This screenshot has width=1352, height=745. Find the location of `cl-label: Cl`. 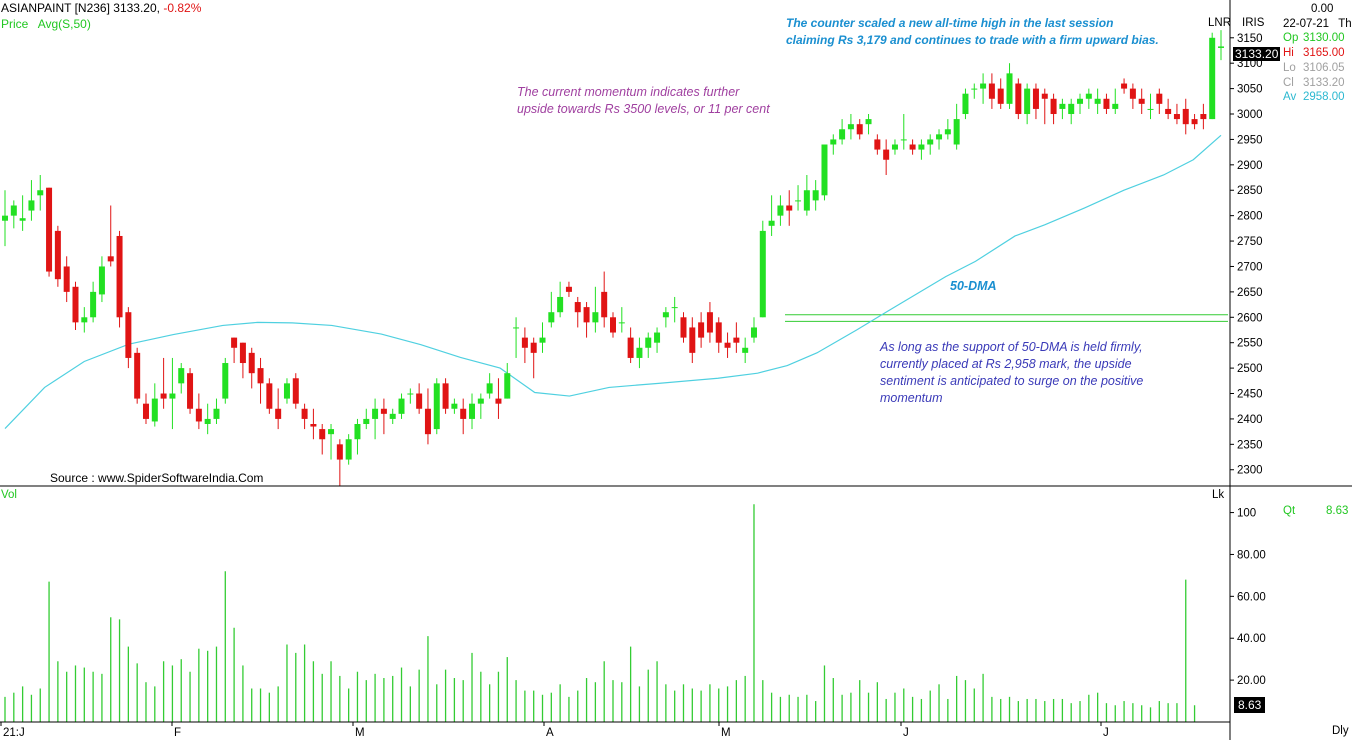

cl-label: Cl is located at coordinates (1288, 83).